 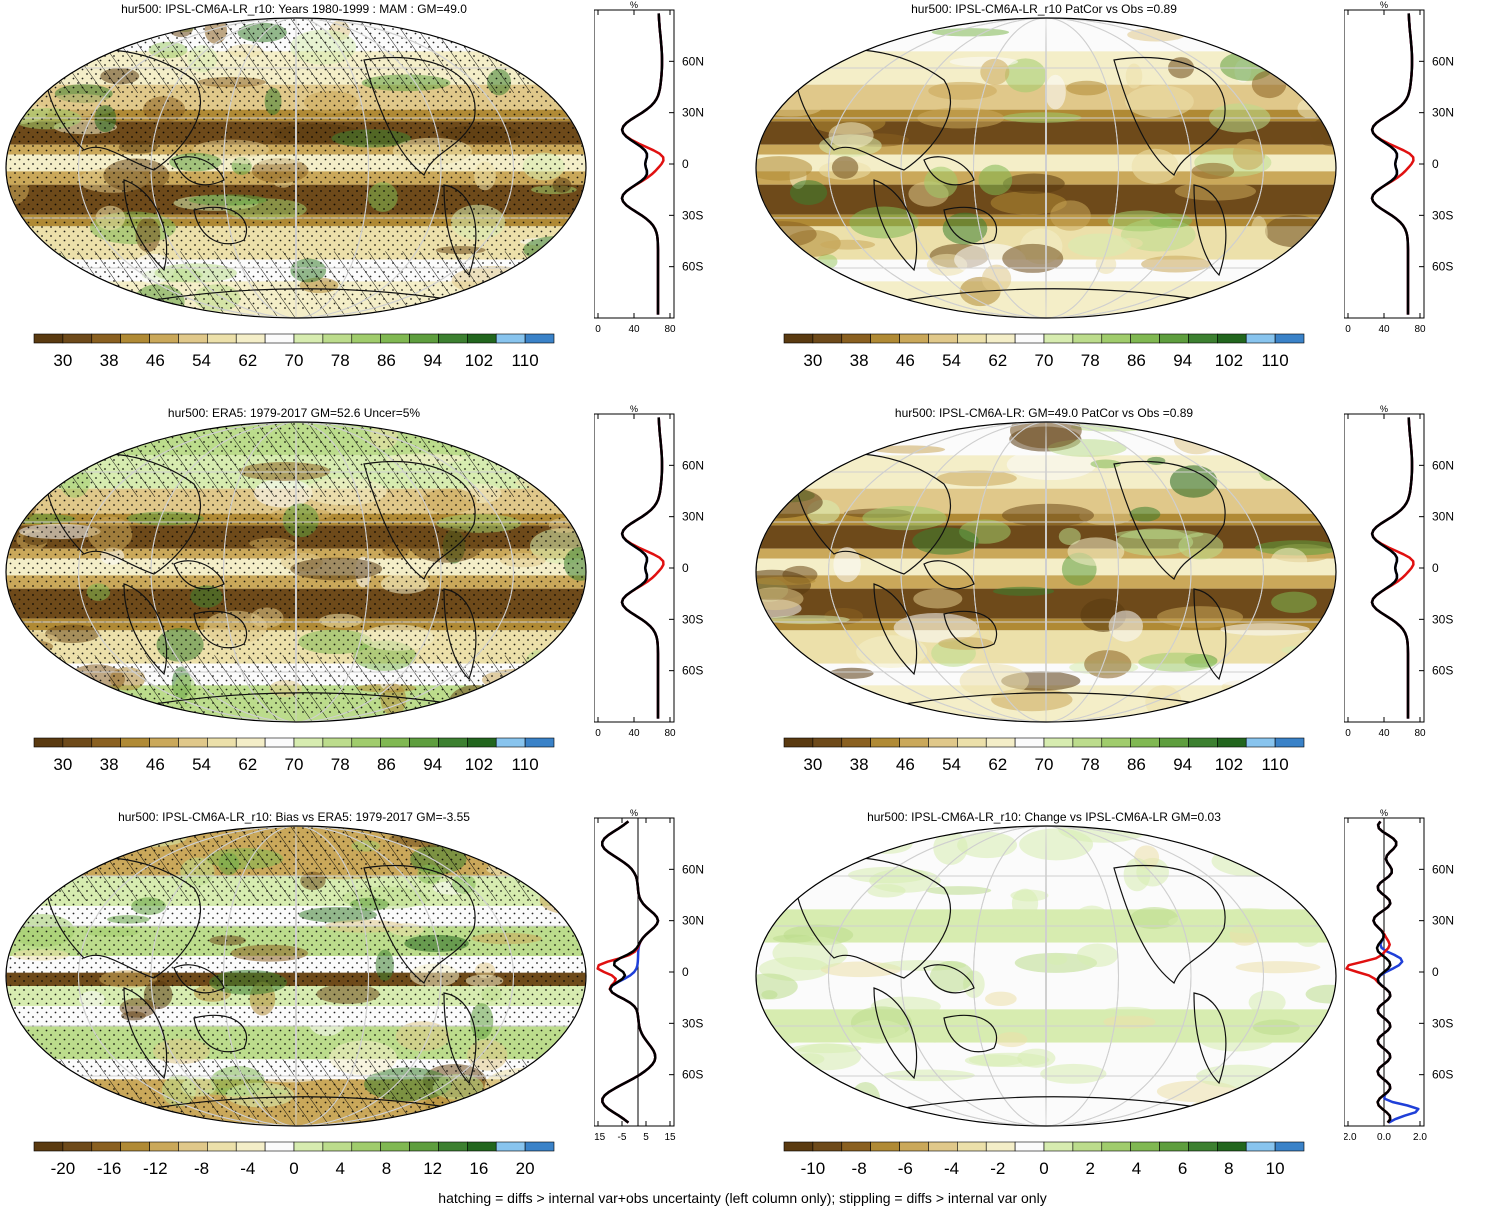 What do you see at coordinates (109, 1168) in the screenshot?
I see `colorbar-label: -16` at bounding box center [109, 1168].